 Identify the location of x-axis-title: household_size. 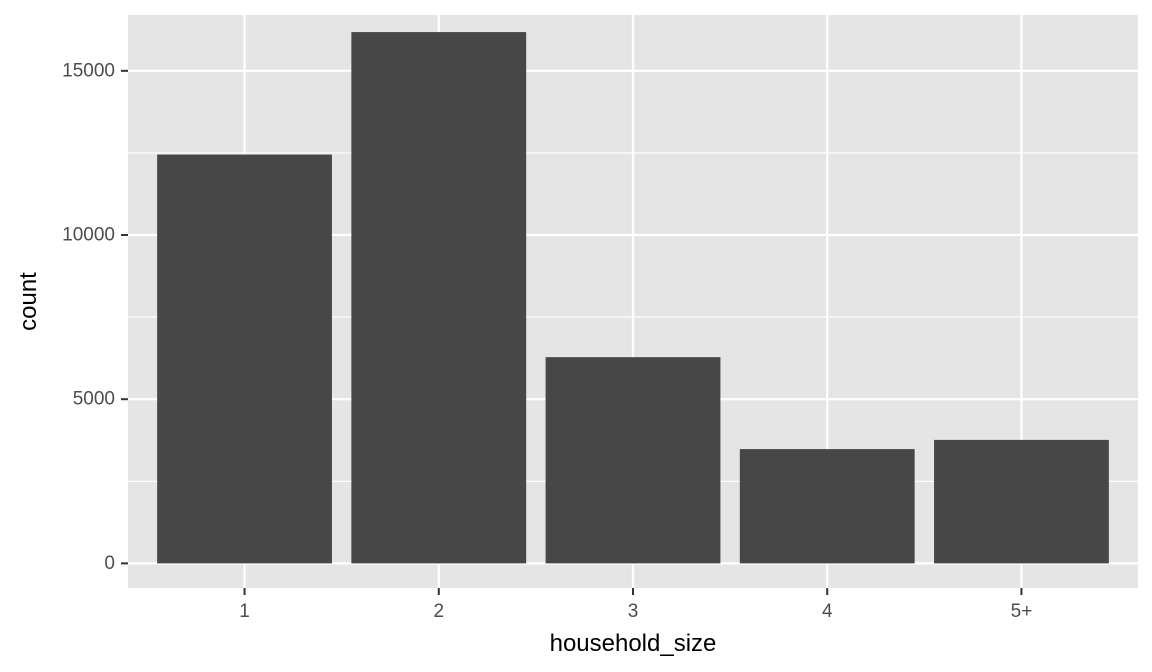
(633, 643).